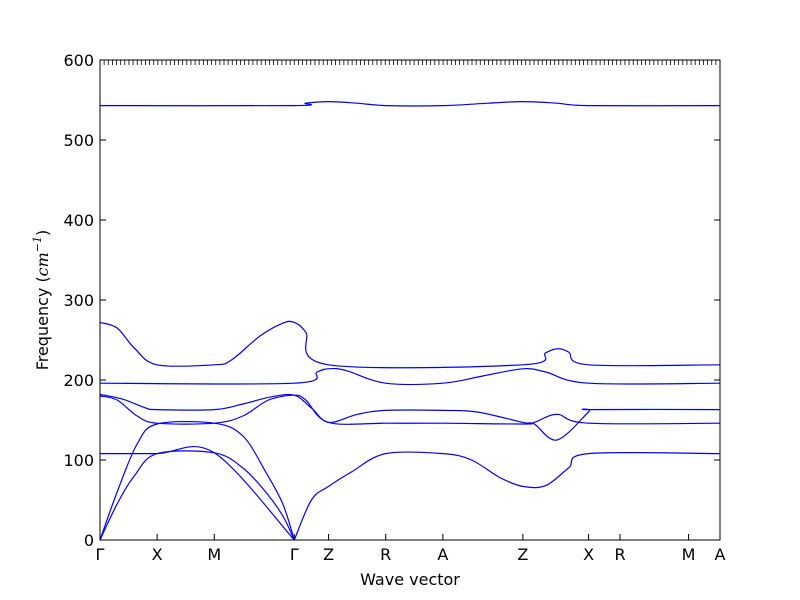 The image size is (800, 600). What do you see at coordinates (42, 233) in the screenshot?
I see `y-axis-label-suffix: )` at bounding box center [42, 233].